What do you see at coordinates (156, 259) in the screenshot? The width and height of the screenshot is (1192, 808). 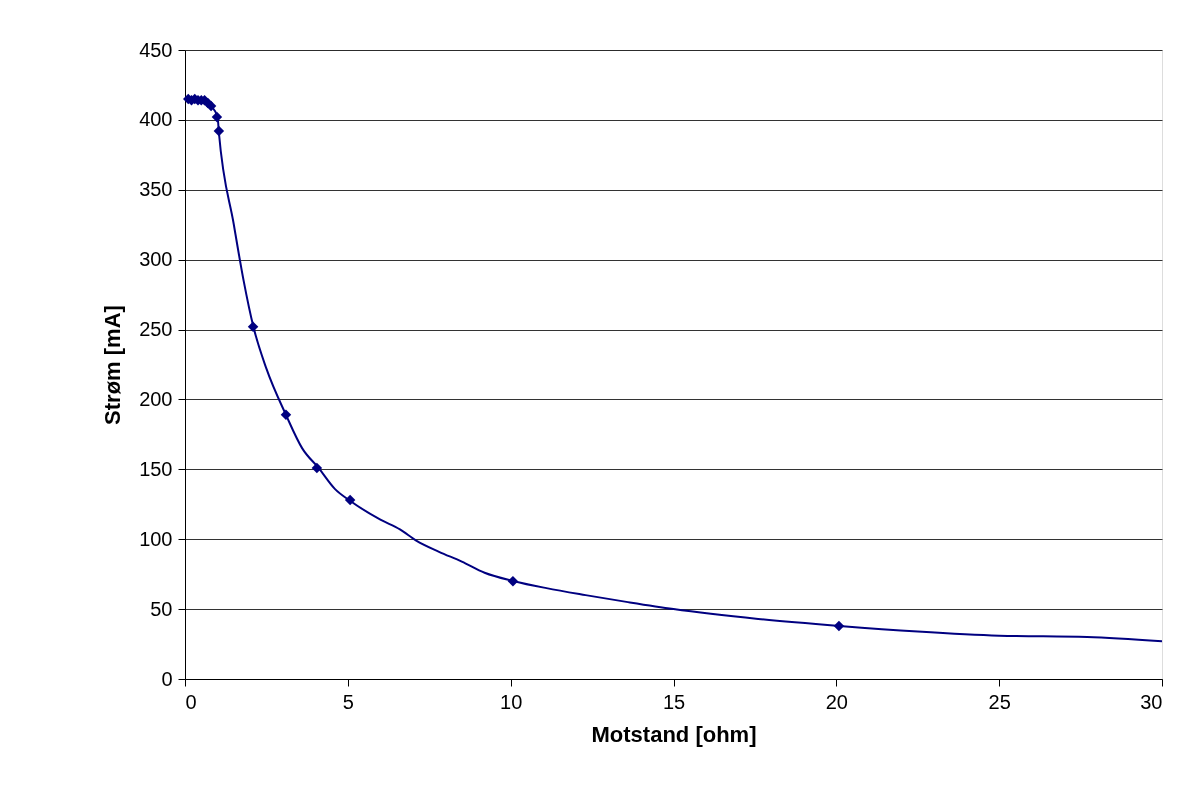 I see `y-tick-label: 300` at bounding box center [156, 259].